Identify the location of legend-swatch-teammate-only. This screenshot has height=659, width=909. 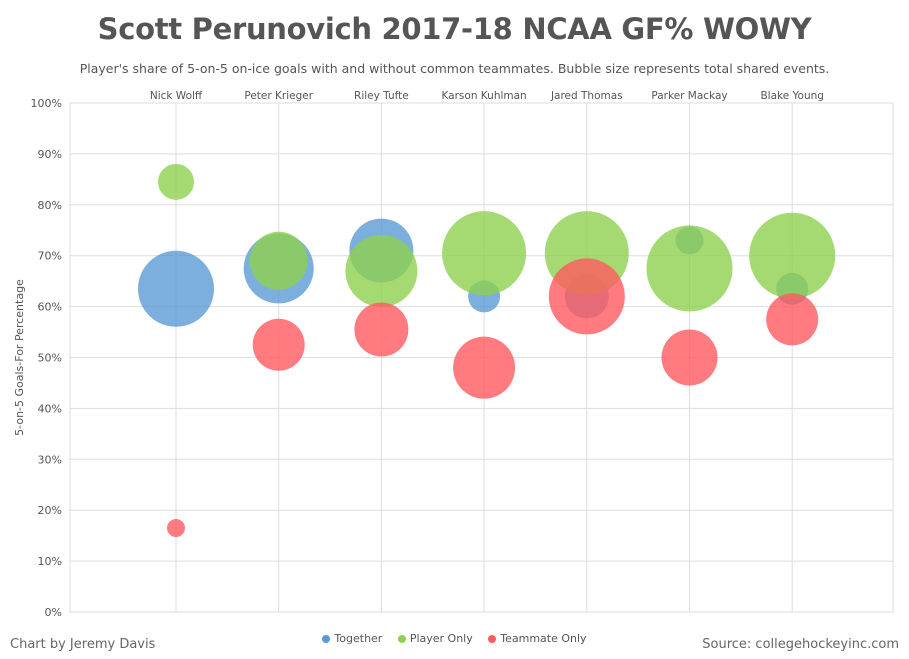
(492, 638).